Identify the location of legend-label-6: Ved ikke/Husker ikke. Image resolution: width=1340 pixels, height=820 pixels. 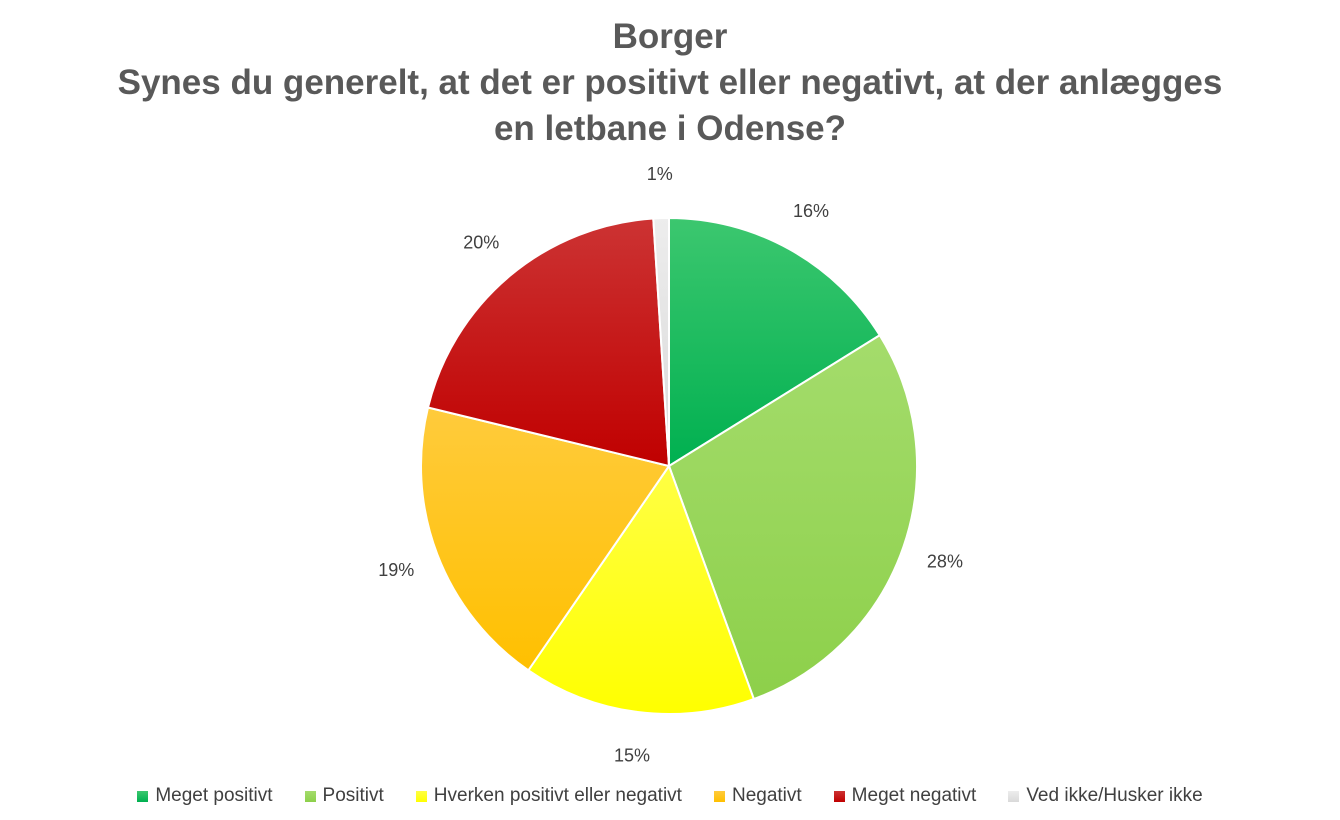
(1114, 795).